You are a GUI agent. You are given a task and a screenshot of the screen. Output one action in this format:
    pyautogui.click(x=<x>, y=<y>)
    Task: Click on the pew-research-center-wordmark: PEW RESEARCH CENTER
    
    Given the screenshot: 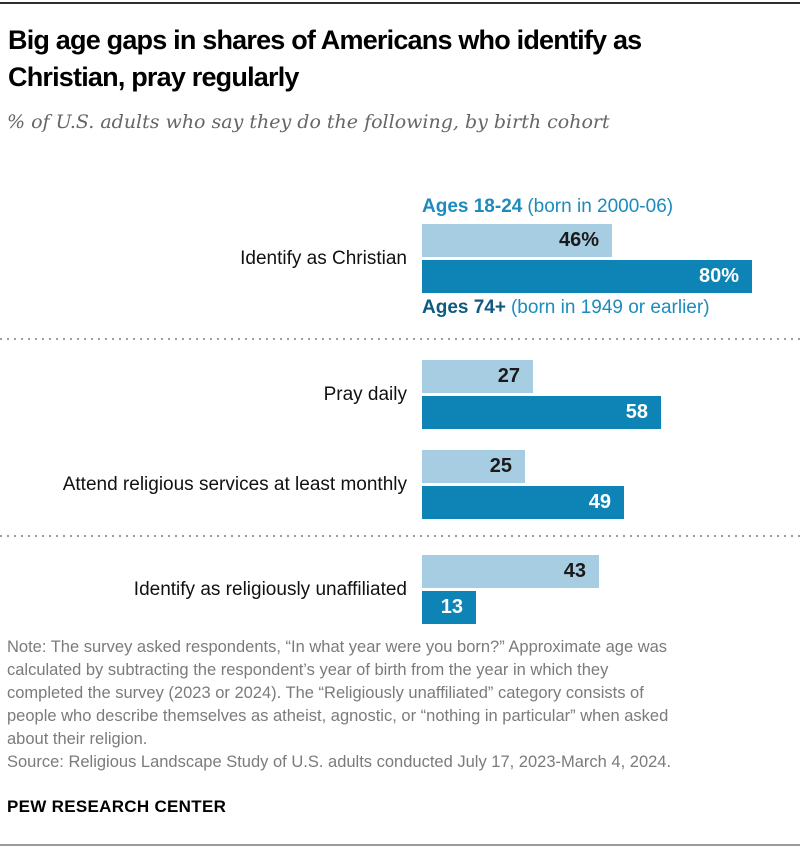 What is the action you would take?
    pyautogui.click(x=117, y=806)
    